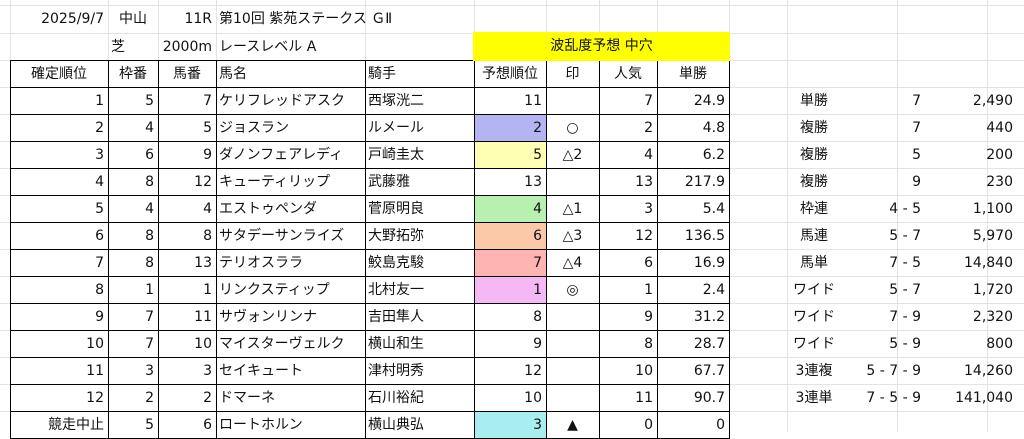 The height and width of the screenshot is (439, 1024). I want to click on predicted-rank-cell: 9, so click(537, 344).